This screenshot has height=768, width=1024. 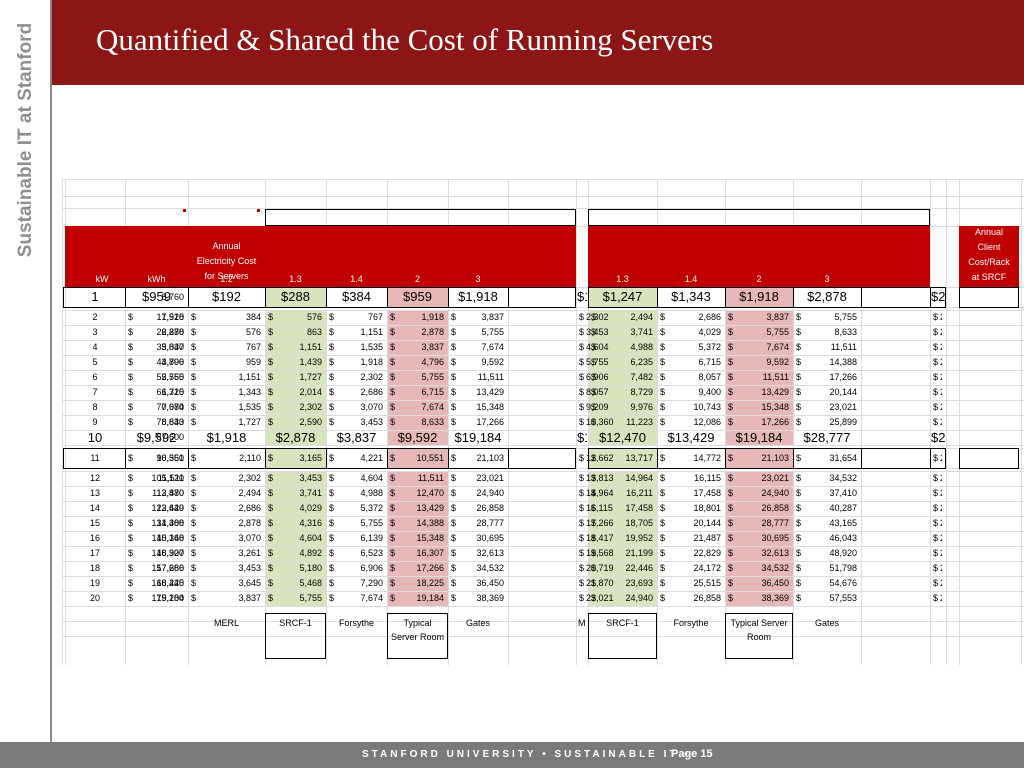 I want to click on cell-value: 14,964, so click(x=600, y=493).